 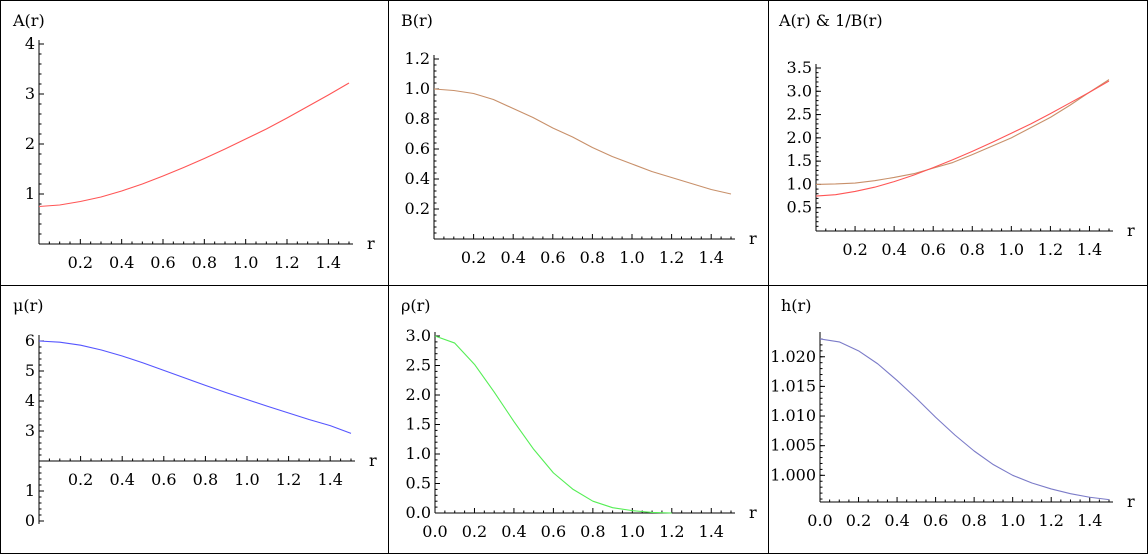 I want to click on chart-title: ρ(r), so click(x=416, y=305).